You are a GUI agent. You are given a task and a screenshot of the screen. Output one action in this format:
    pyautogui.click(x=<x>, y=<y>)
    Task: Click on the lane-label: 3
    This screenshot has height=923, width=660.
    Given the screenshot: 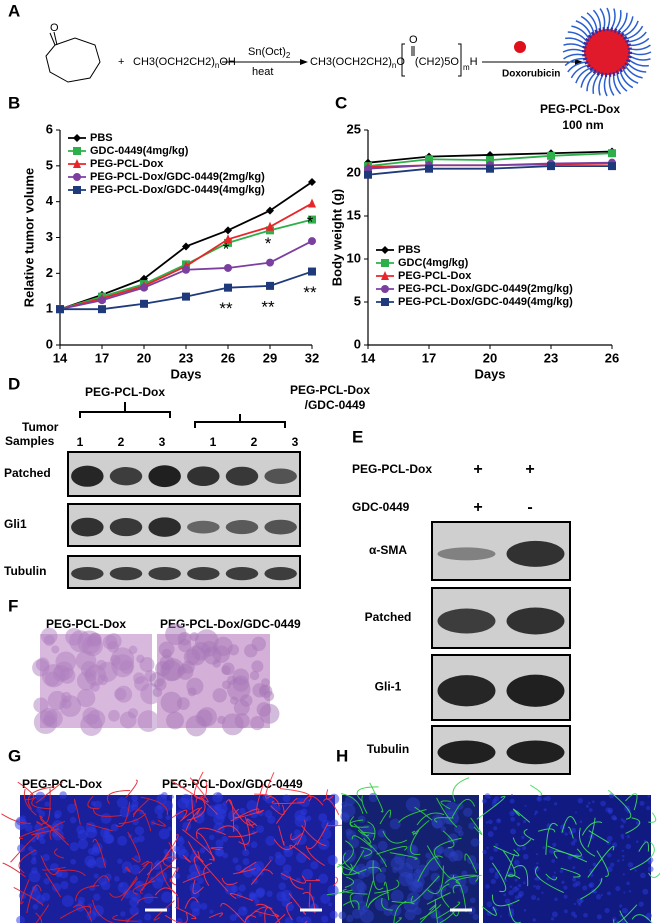 What is the action you would take?
    pyautogui.click(x=162, y=442)
    